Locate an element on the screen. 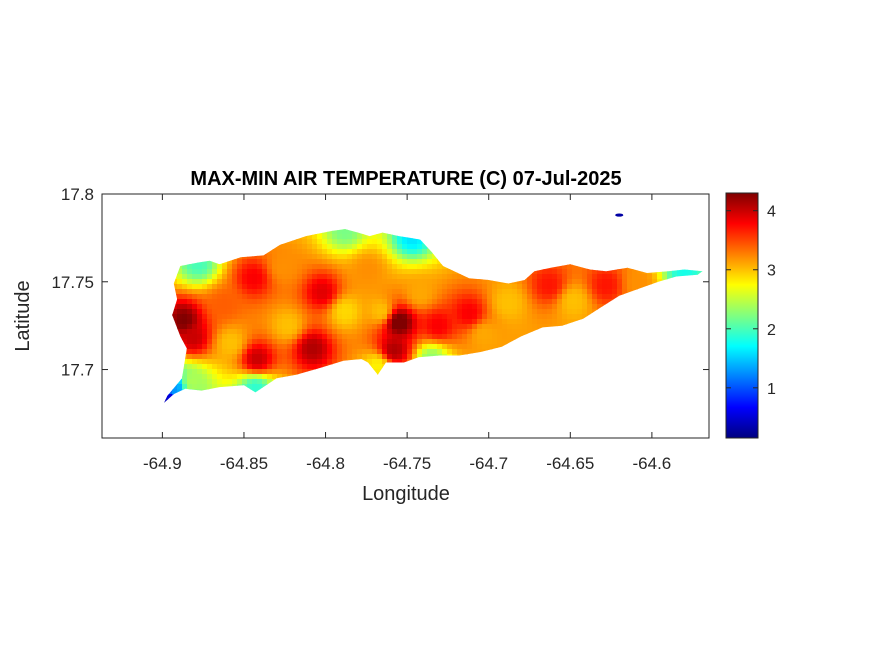 The image size is (875, 656). colorbar: 1 2 3 4 is located at coordinates (750, 315).